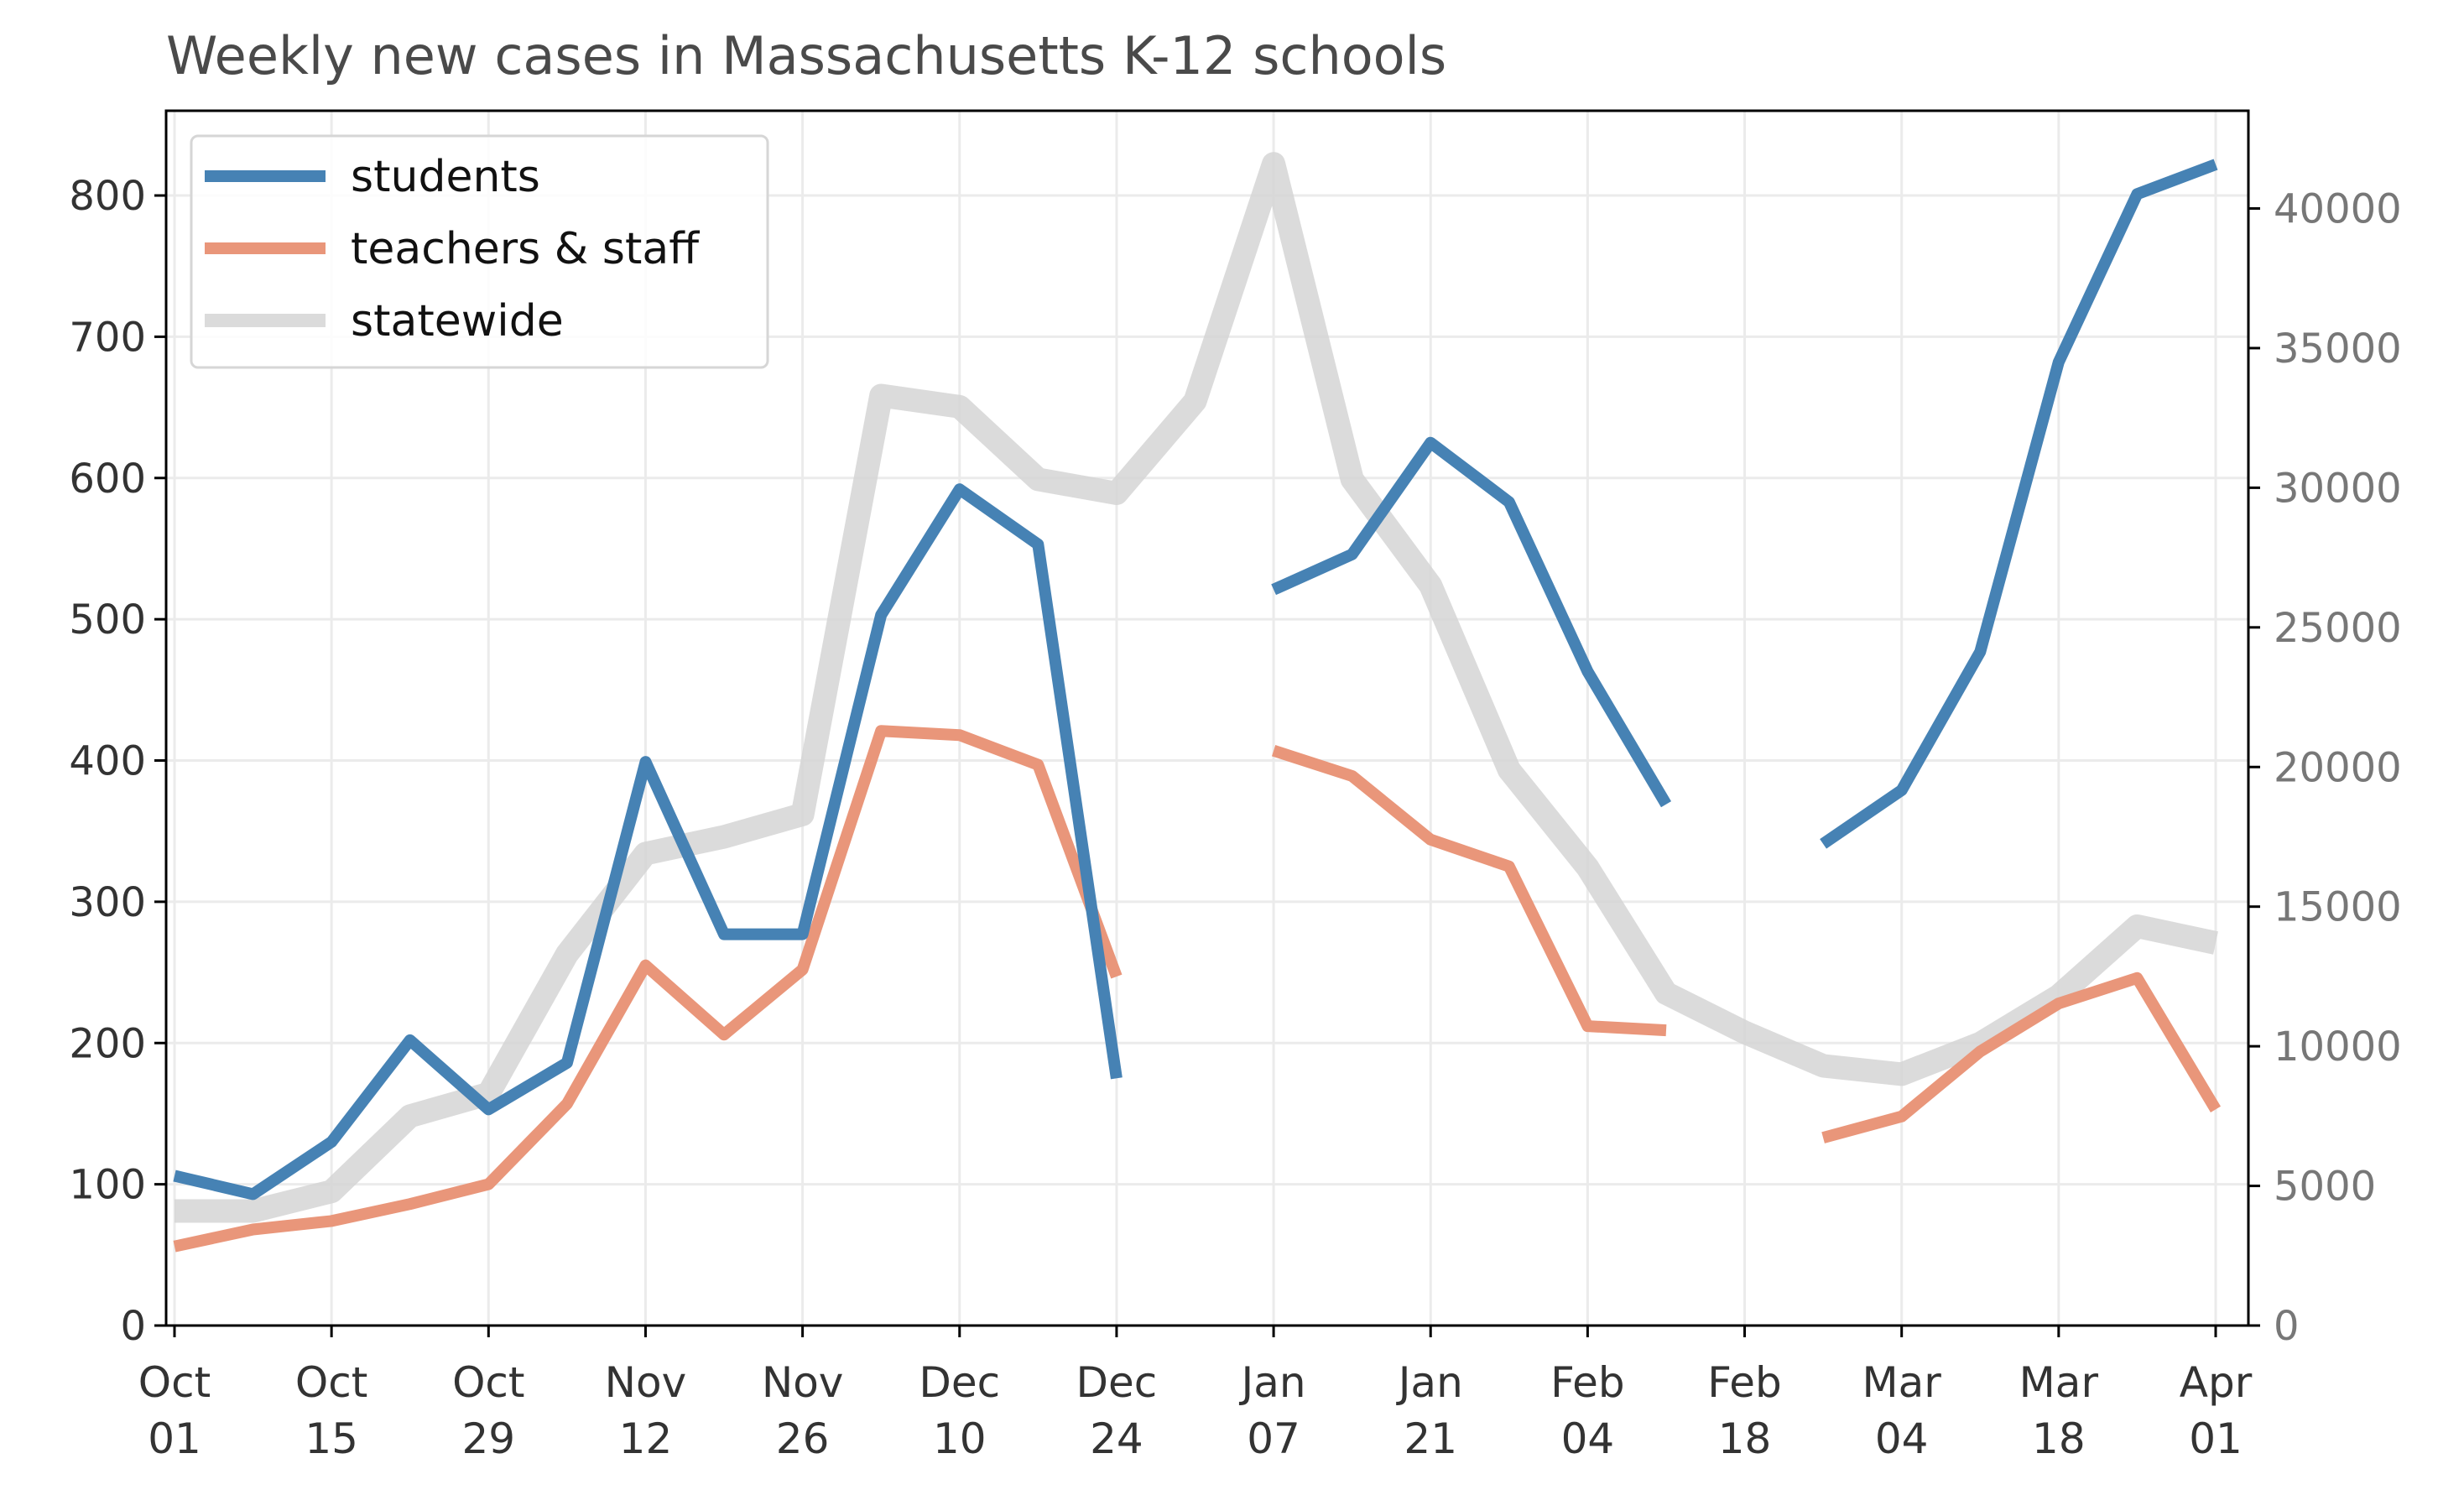 This screenshot has height=1495, width=2464. Describe the element at coordinates (331, 1438) in the screenshot. I see `x-tick-day: 15` at that location.